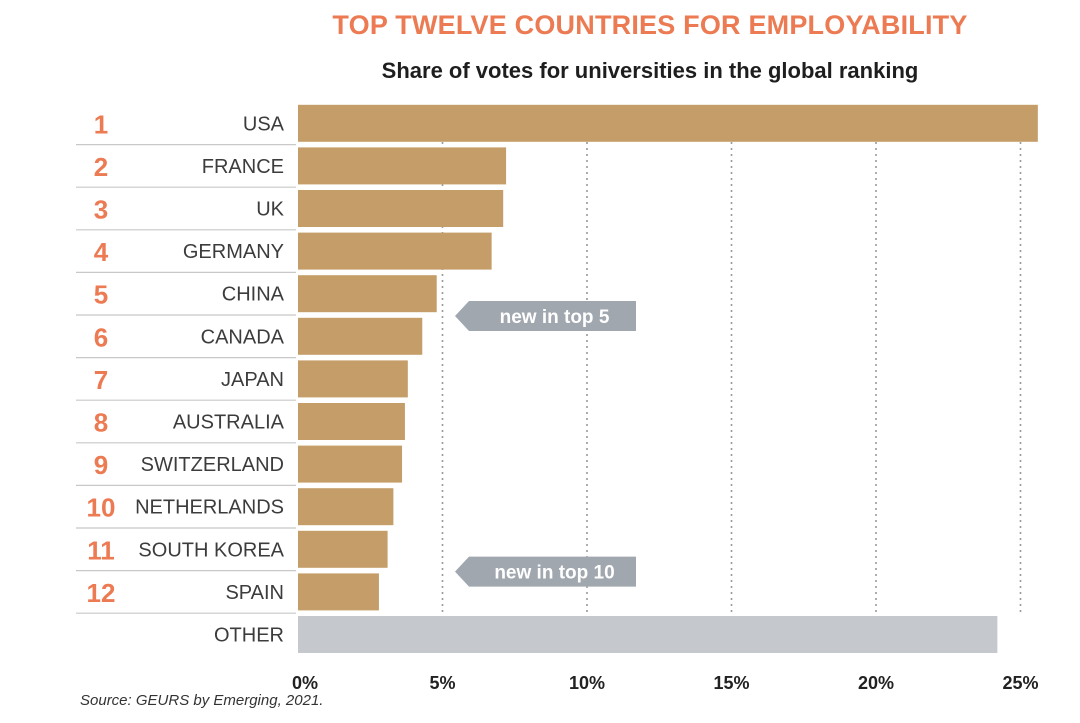 The height and width of the screenshot is (723, 1080). I want to click on x-tick-label: 0%, so click(305, 683).